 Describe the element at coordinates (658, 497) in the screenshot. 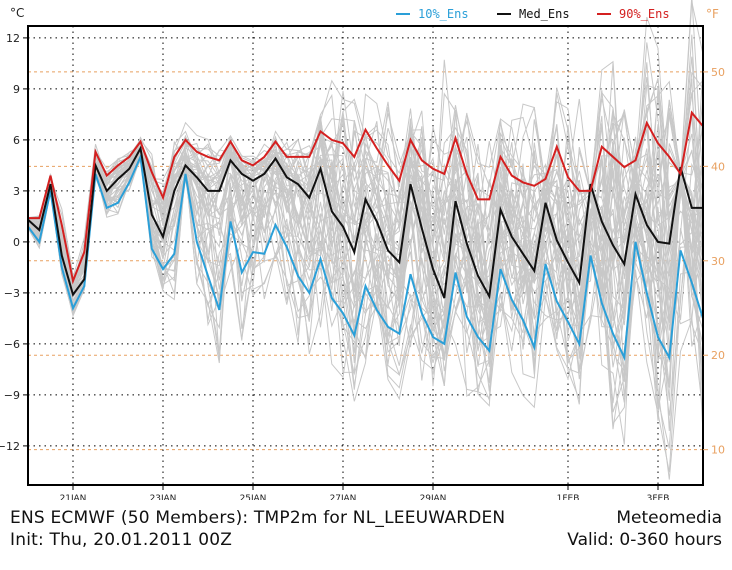

I see `x-tick-label: 3FEB` at that location.